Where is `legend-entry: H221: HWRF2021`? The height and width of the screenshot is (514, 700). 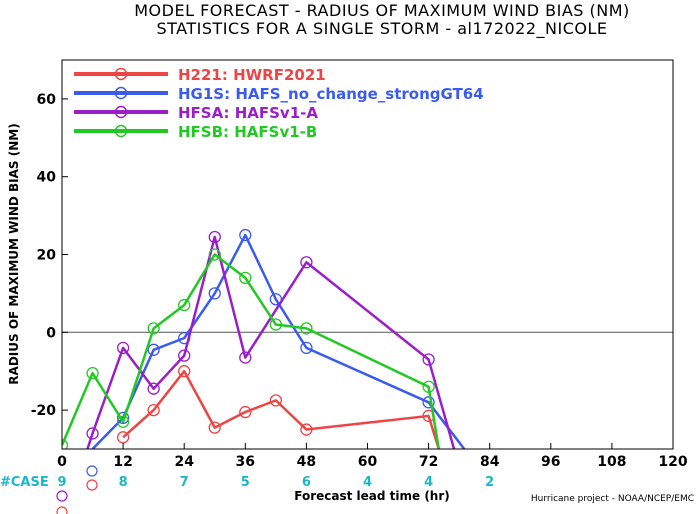 legend-entry: H221: HWRF2021 is located at coordinates (252, 75).